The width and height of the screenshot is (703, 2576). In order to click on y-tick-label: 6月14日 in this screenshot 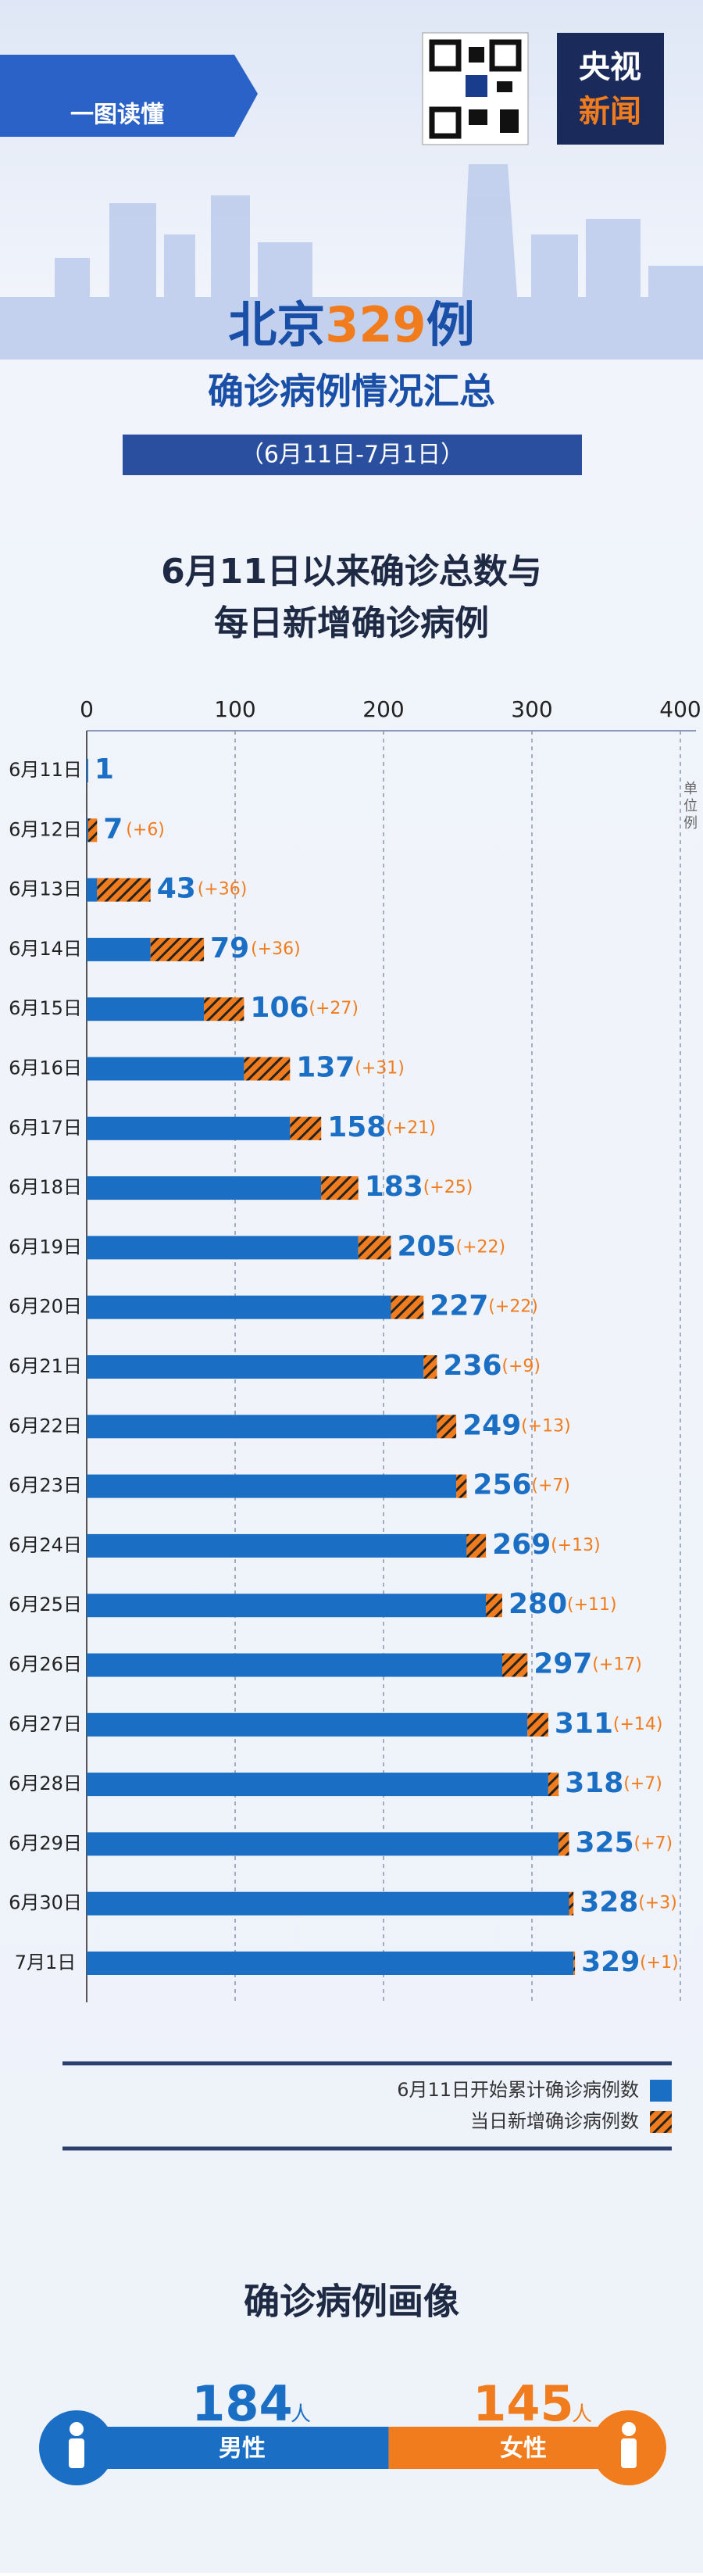, I will do `click(45, 949)`.